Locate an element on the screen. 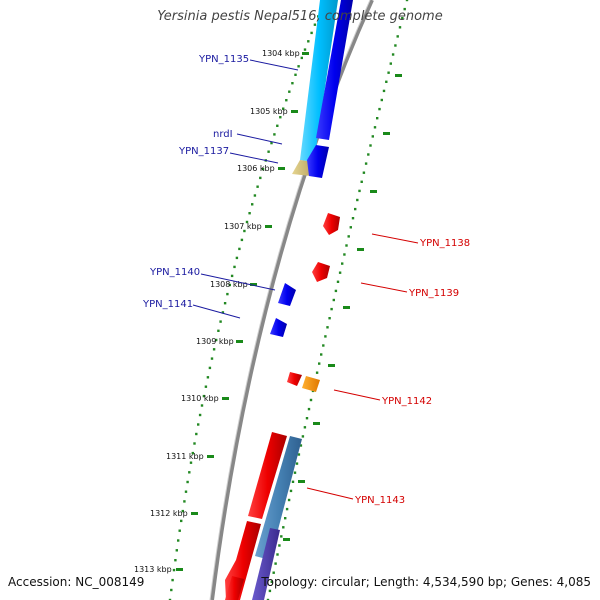 The image size is (600, 600). gene-label-ypn-1141: YPN_1141 is located at coordinates (167, 304).